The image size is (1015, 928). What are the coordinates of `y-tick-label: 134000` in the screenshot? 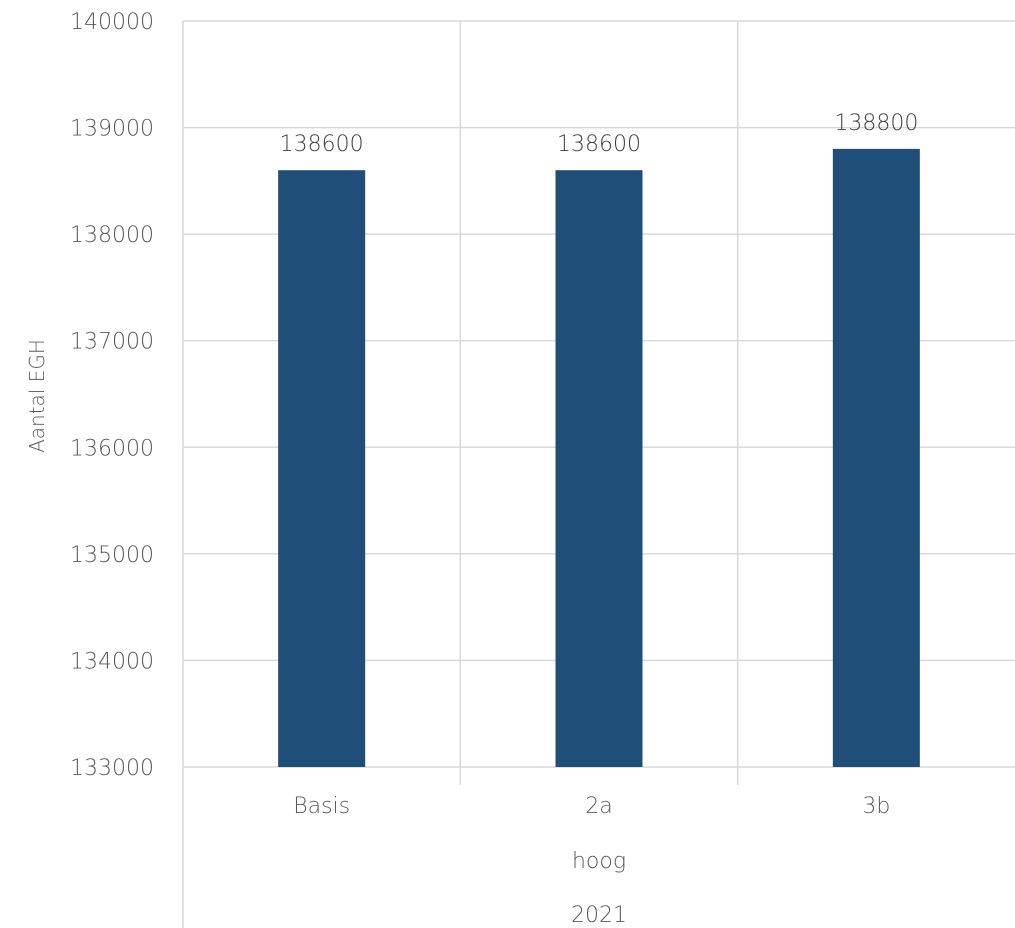 It's located at (112, 661).